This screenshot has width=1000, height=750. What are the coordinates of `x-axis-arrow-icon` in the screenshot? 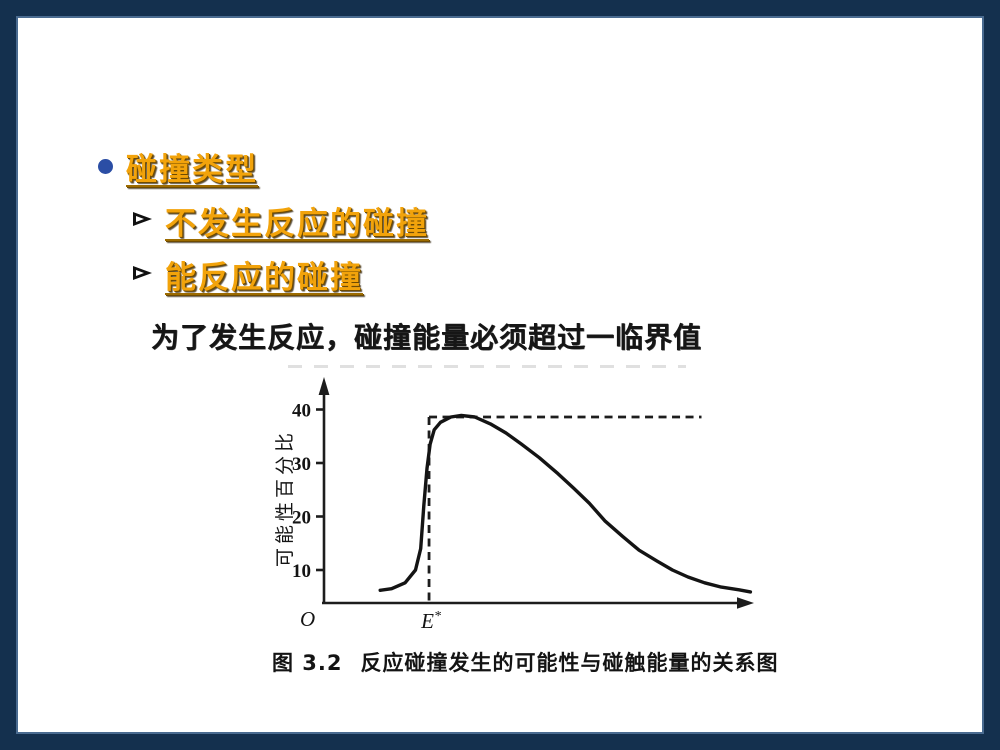 It's located at (745, 603).